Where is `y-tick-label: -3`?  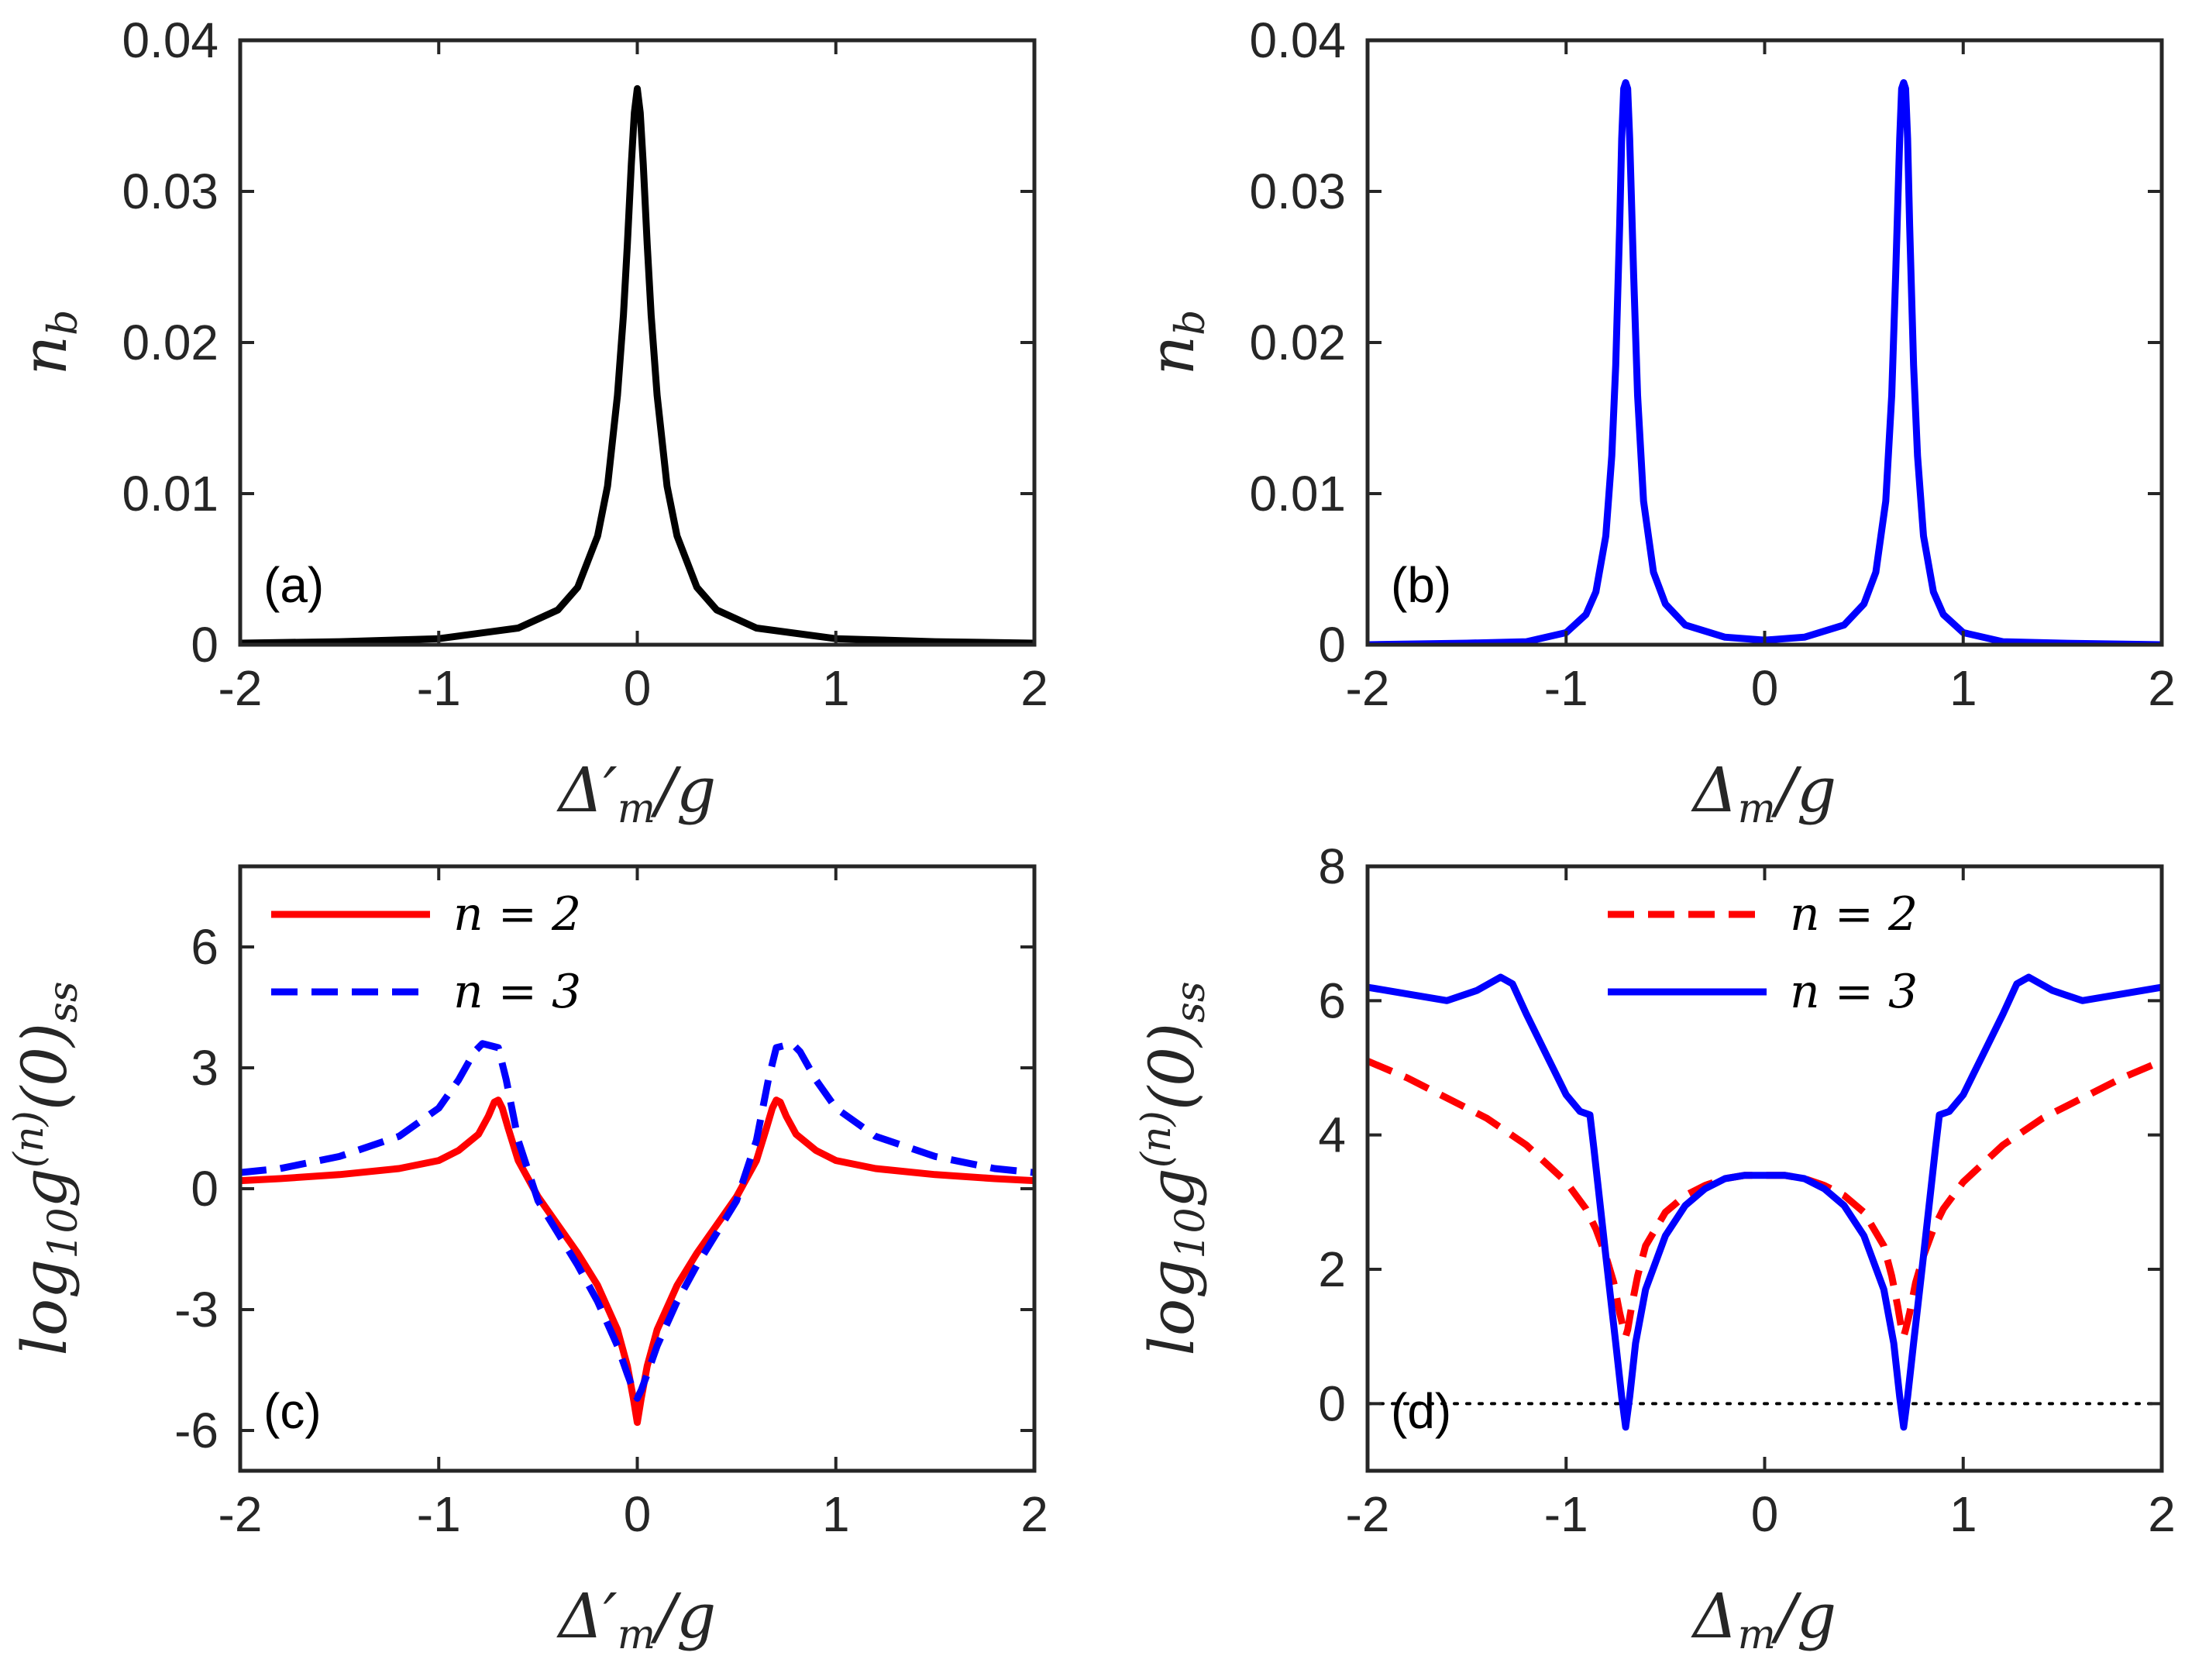
y-tick-label: -3 is located at coordinates (196, 1310).